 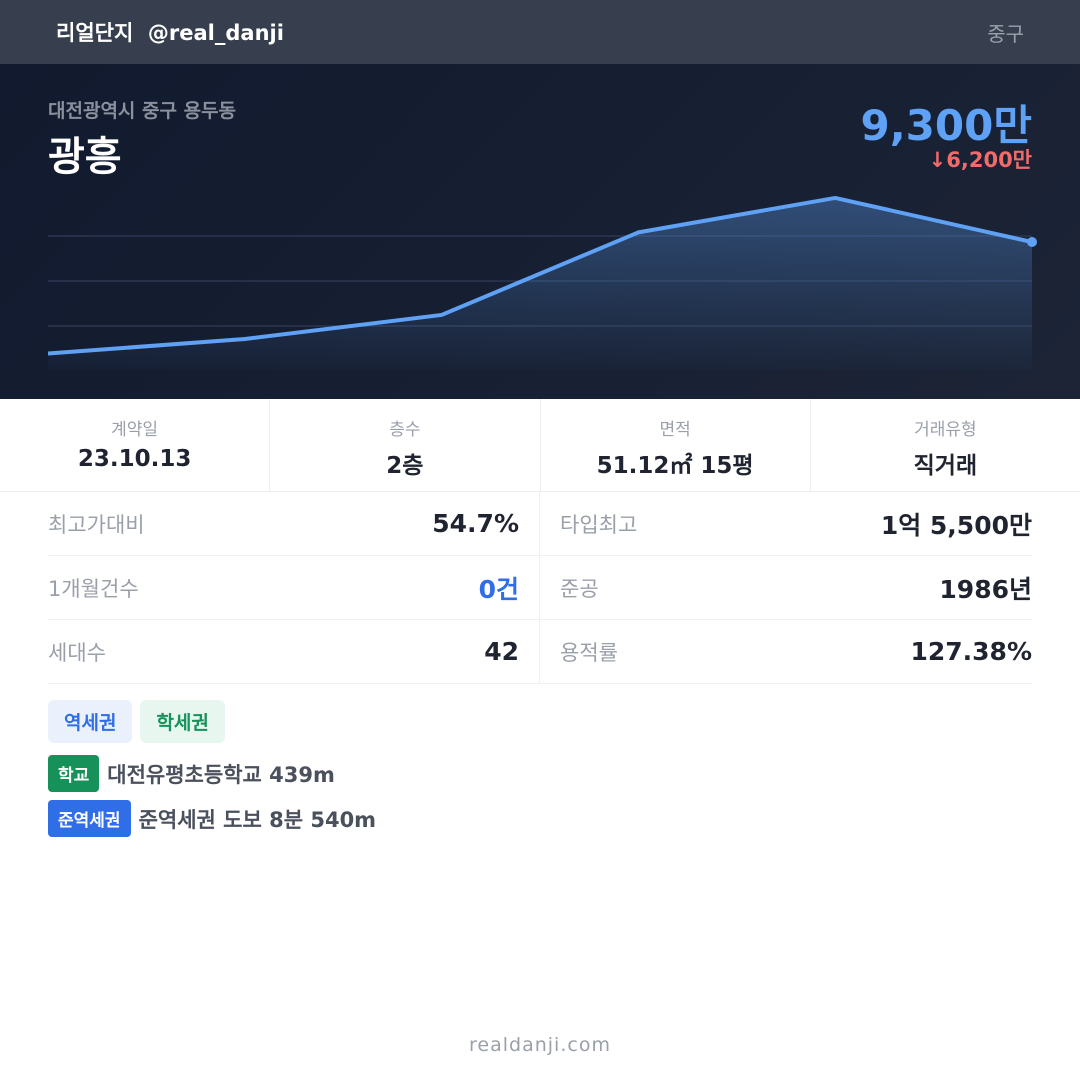 I want to click on latest-point, so click(x=1032, y=242).